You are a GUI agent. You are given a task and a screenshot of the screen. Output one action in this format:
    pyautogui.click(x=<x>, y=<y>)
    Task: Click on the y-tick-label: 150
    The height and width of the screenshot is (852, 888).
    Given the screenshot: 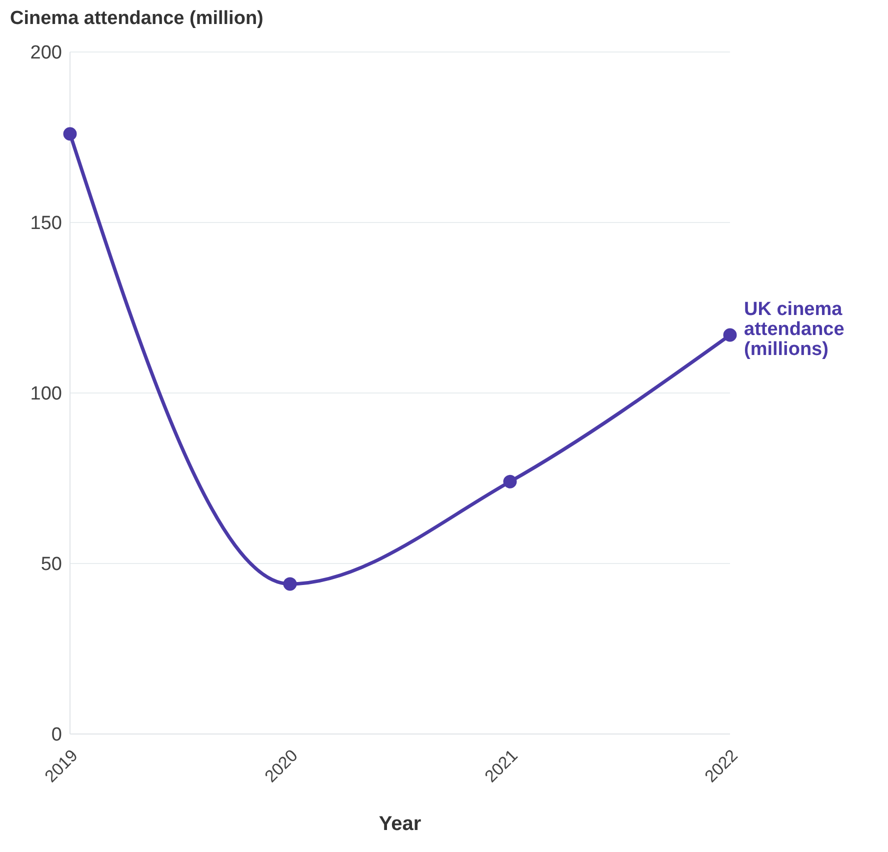 What is the action you would take?
    pyautogui.click(x=46, y=223)
    